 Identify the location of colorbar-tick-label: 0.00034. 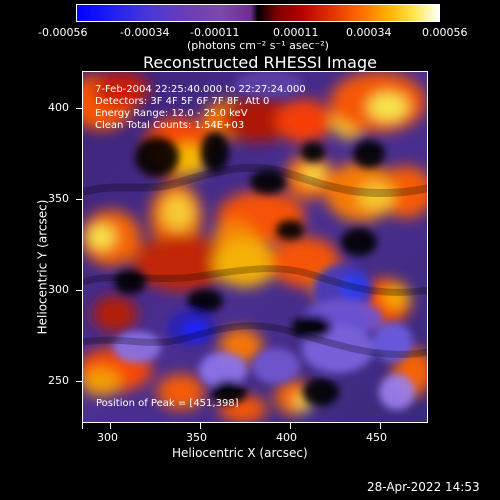
(369, 32).